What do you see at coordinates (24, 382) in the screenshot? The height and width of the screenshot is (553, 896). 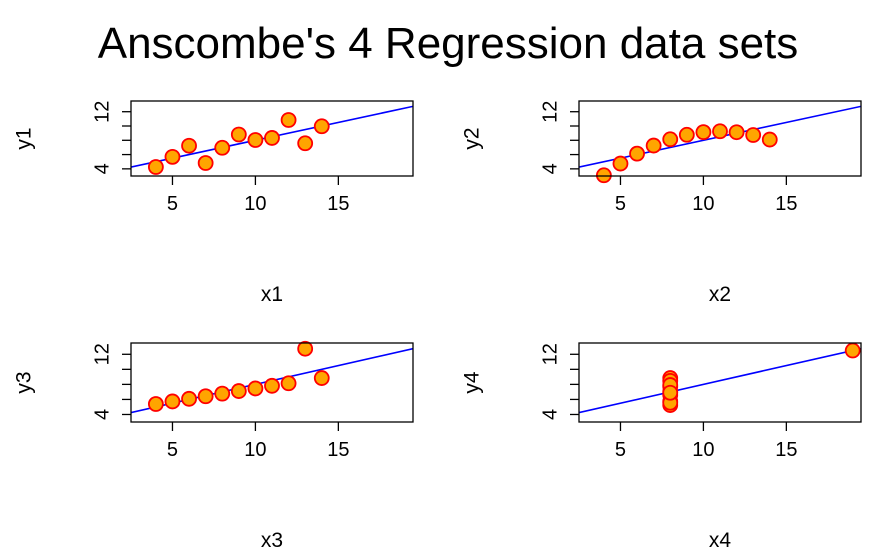 I see `y-axis-title-3: y3` at bounding box center [24, 382].